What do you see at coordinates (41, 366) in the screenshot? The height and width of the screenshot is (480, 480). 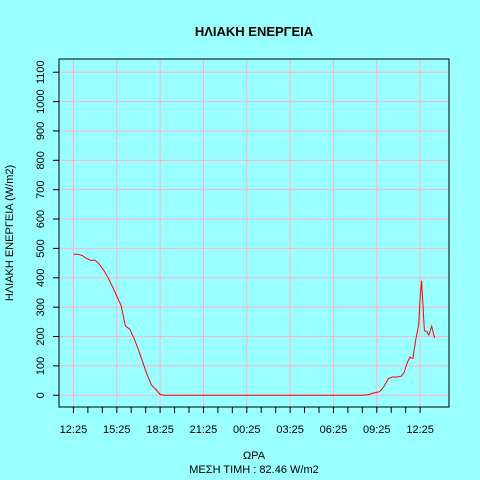 I see `y-tick-label: 100` at bounding box center [41, 366].